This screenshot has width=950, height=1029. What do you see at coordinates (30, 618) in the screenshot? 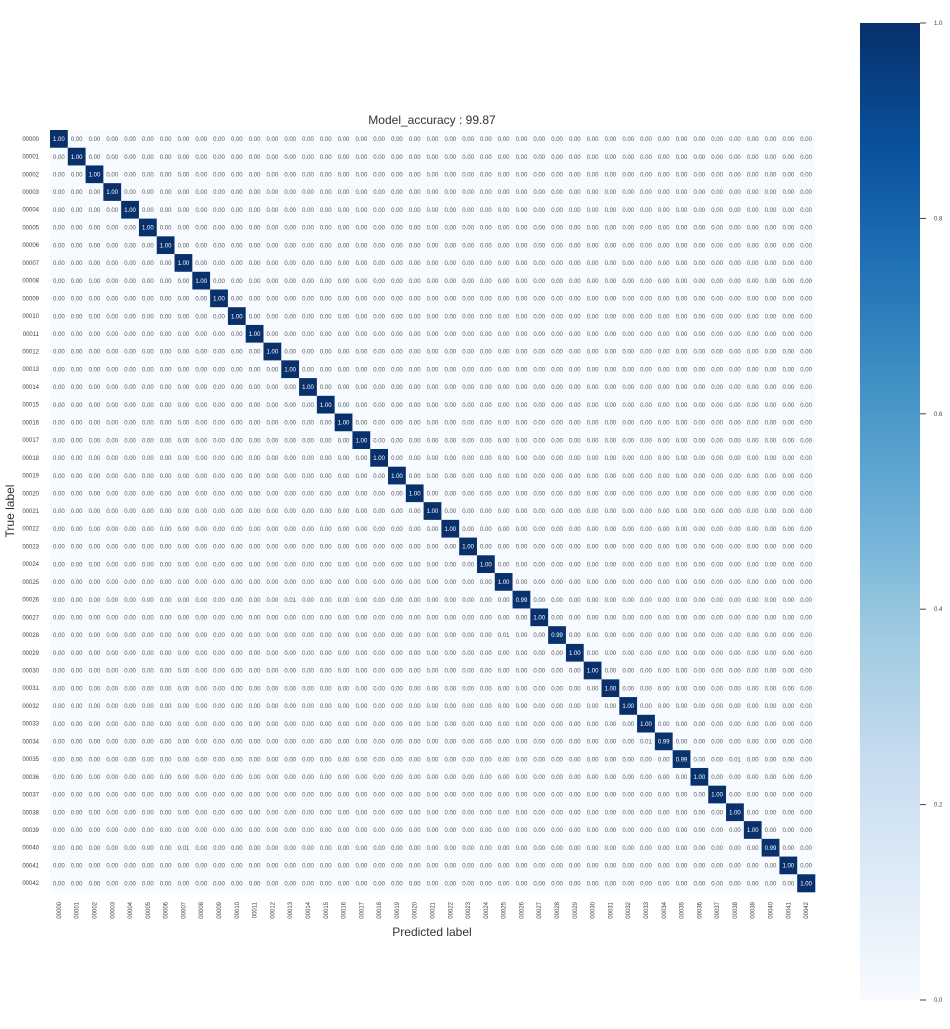
I see `y-tick-label: 00027` at bounding box center [30, 618].